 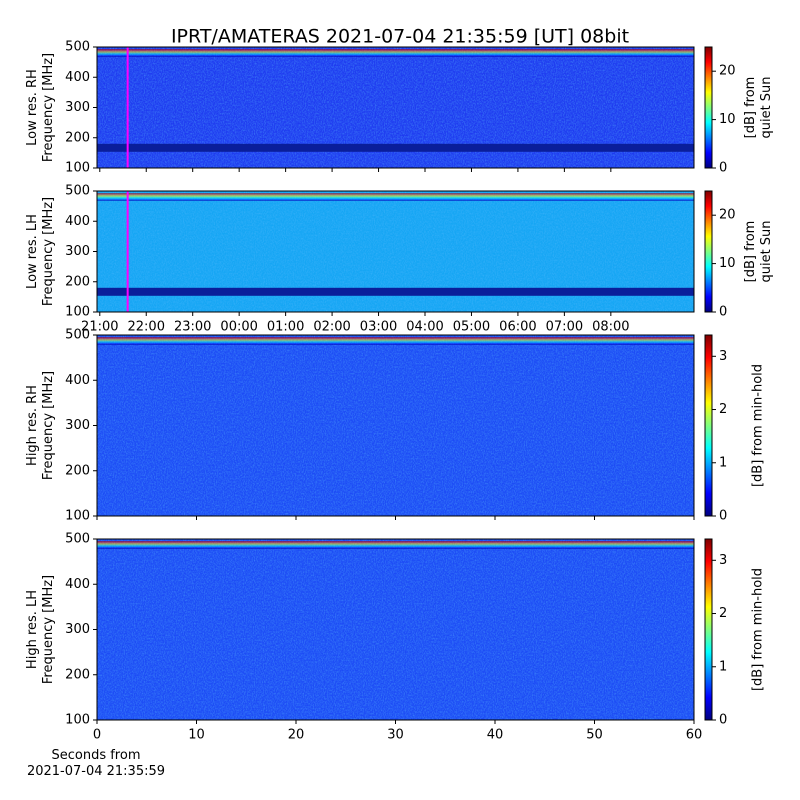 I want to click on x-tick-label: 40, so click(x=495, y=735).